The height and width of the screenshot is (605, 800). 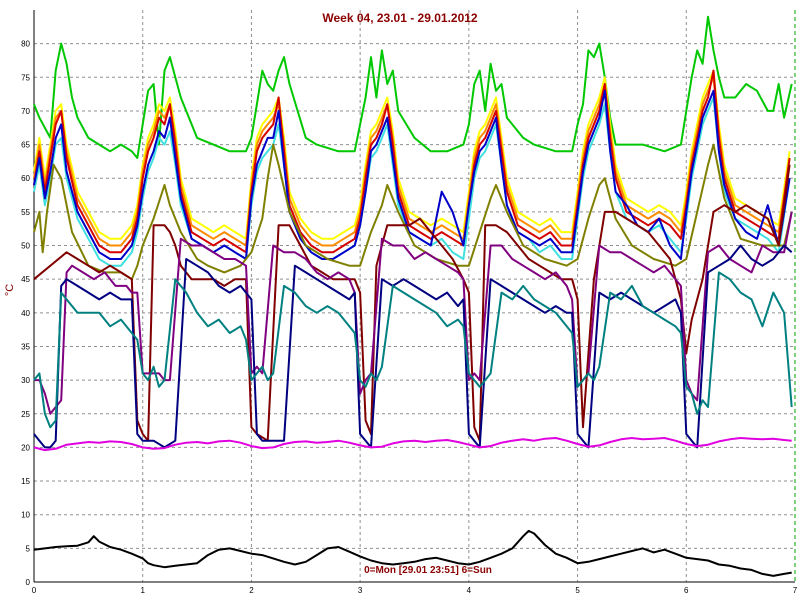 I want to click on y-tick-label: 10, so click(x=25, y=515).